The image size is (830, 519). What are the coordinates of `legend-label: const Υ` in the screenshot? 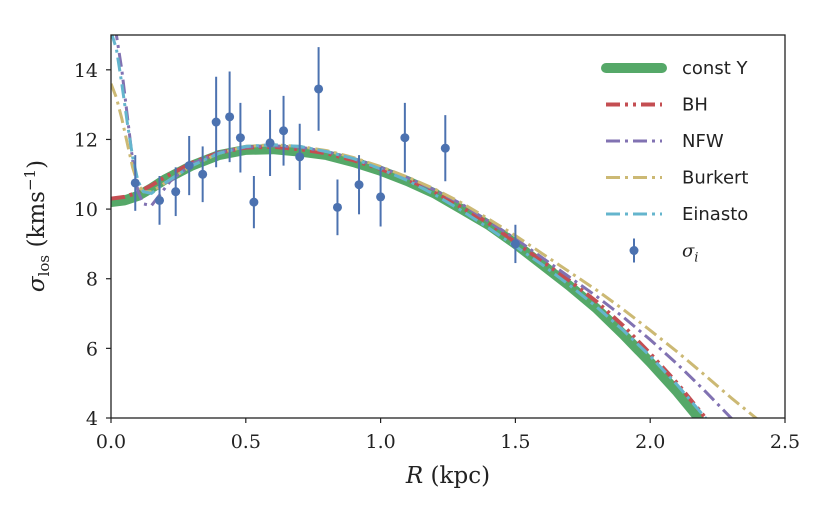 It's located at (715, 68).